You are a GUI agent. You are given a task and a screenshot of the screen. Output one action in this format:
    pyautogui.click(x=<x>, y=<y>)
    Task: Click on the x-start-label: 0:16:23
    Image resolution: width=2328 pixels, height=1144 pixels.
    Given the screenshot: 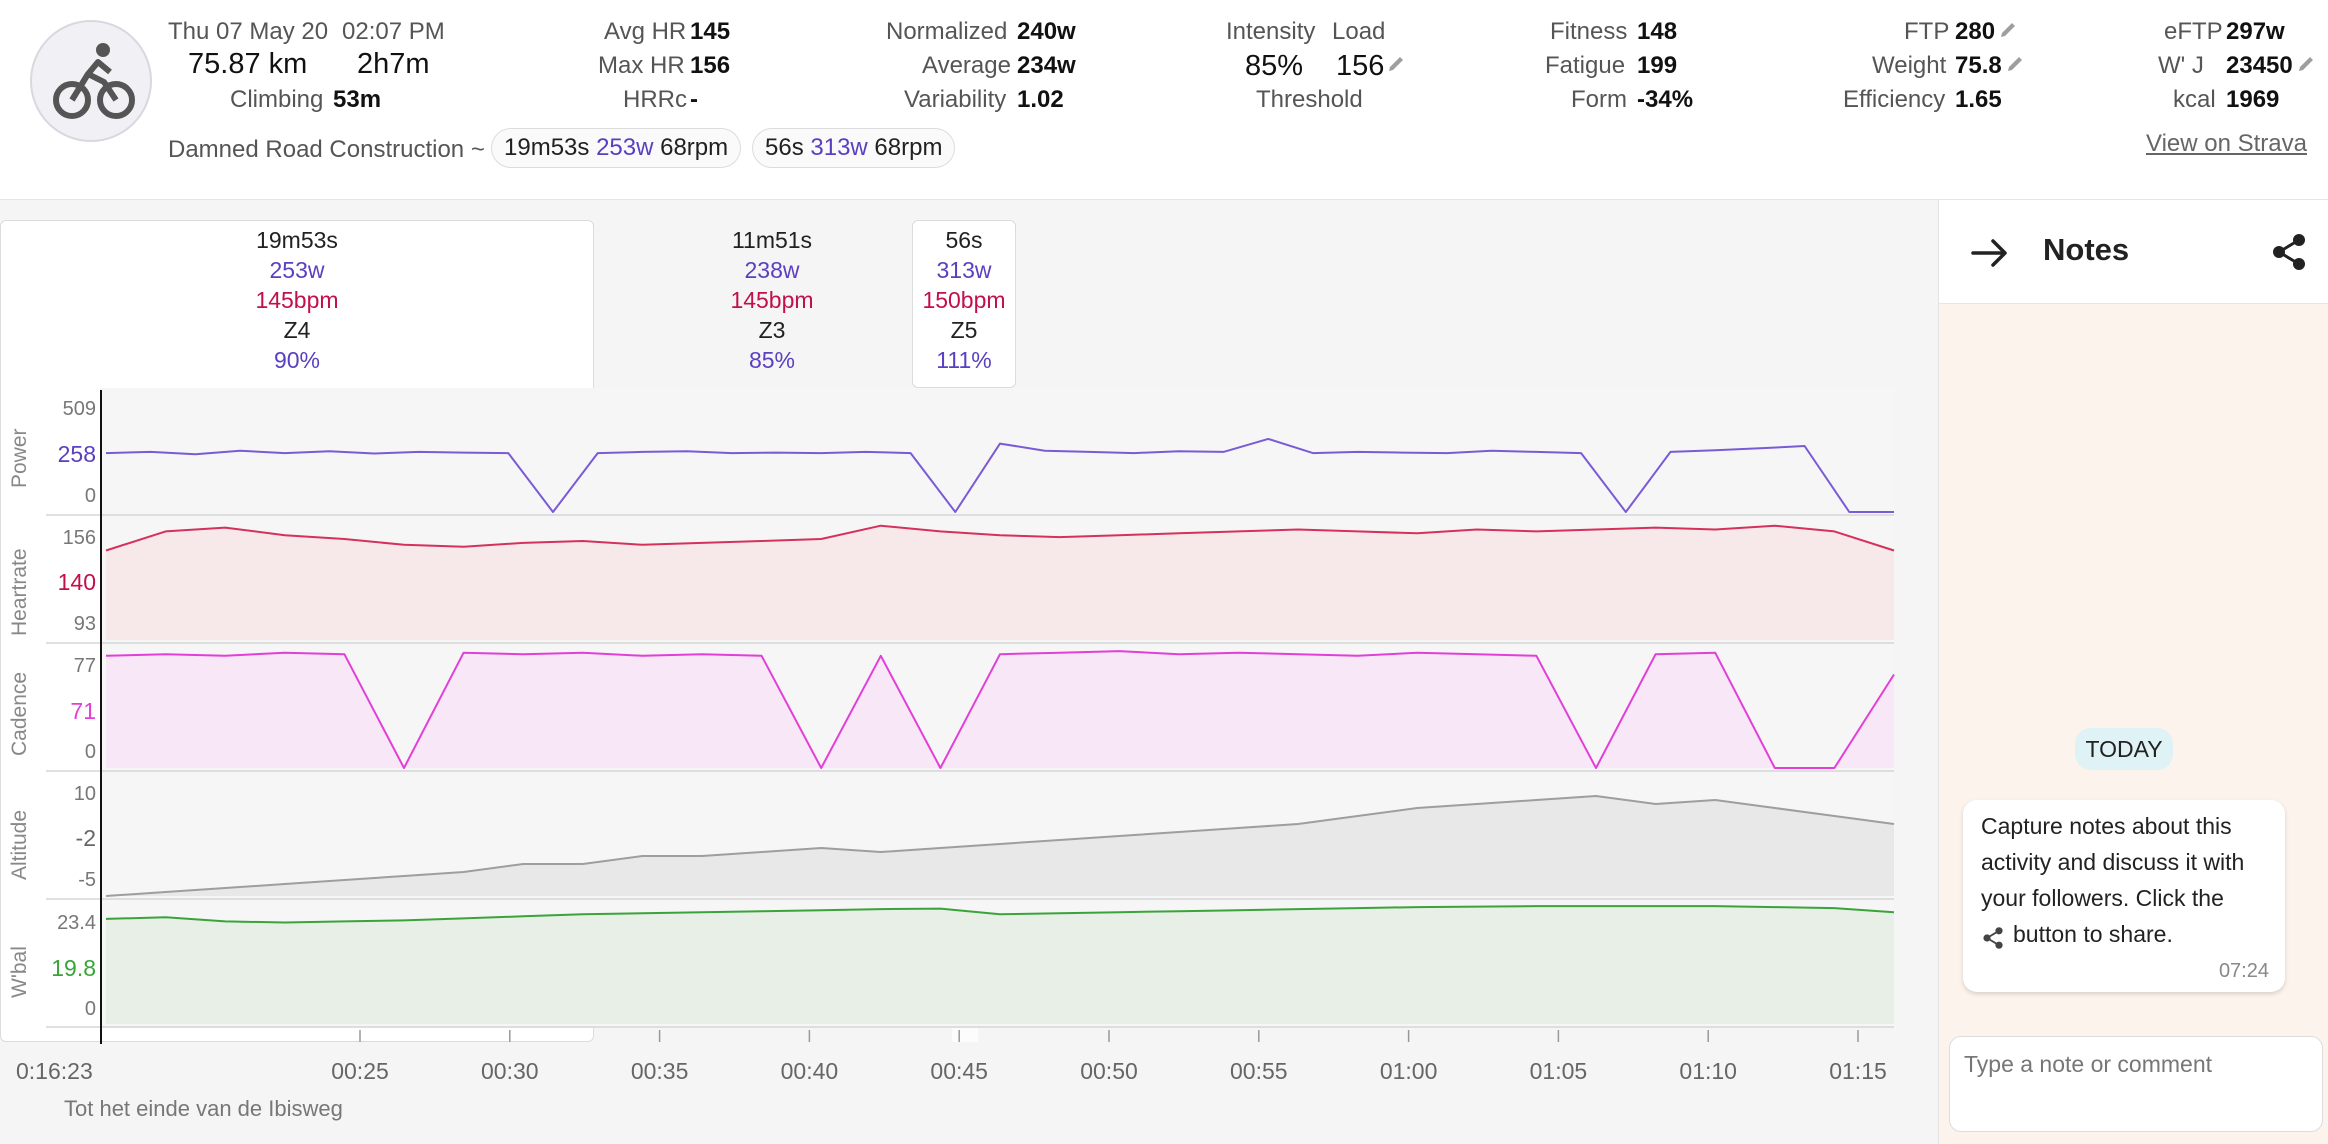 What is the action you would take?
    pyautogui.click(x=54, y=1071)
    